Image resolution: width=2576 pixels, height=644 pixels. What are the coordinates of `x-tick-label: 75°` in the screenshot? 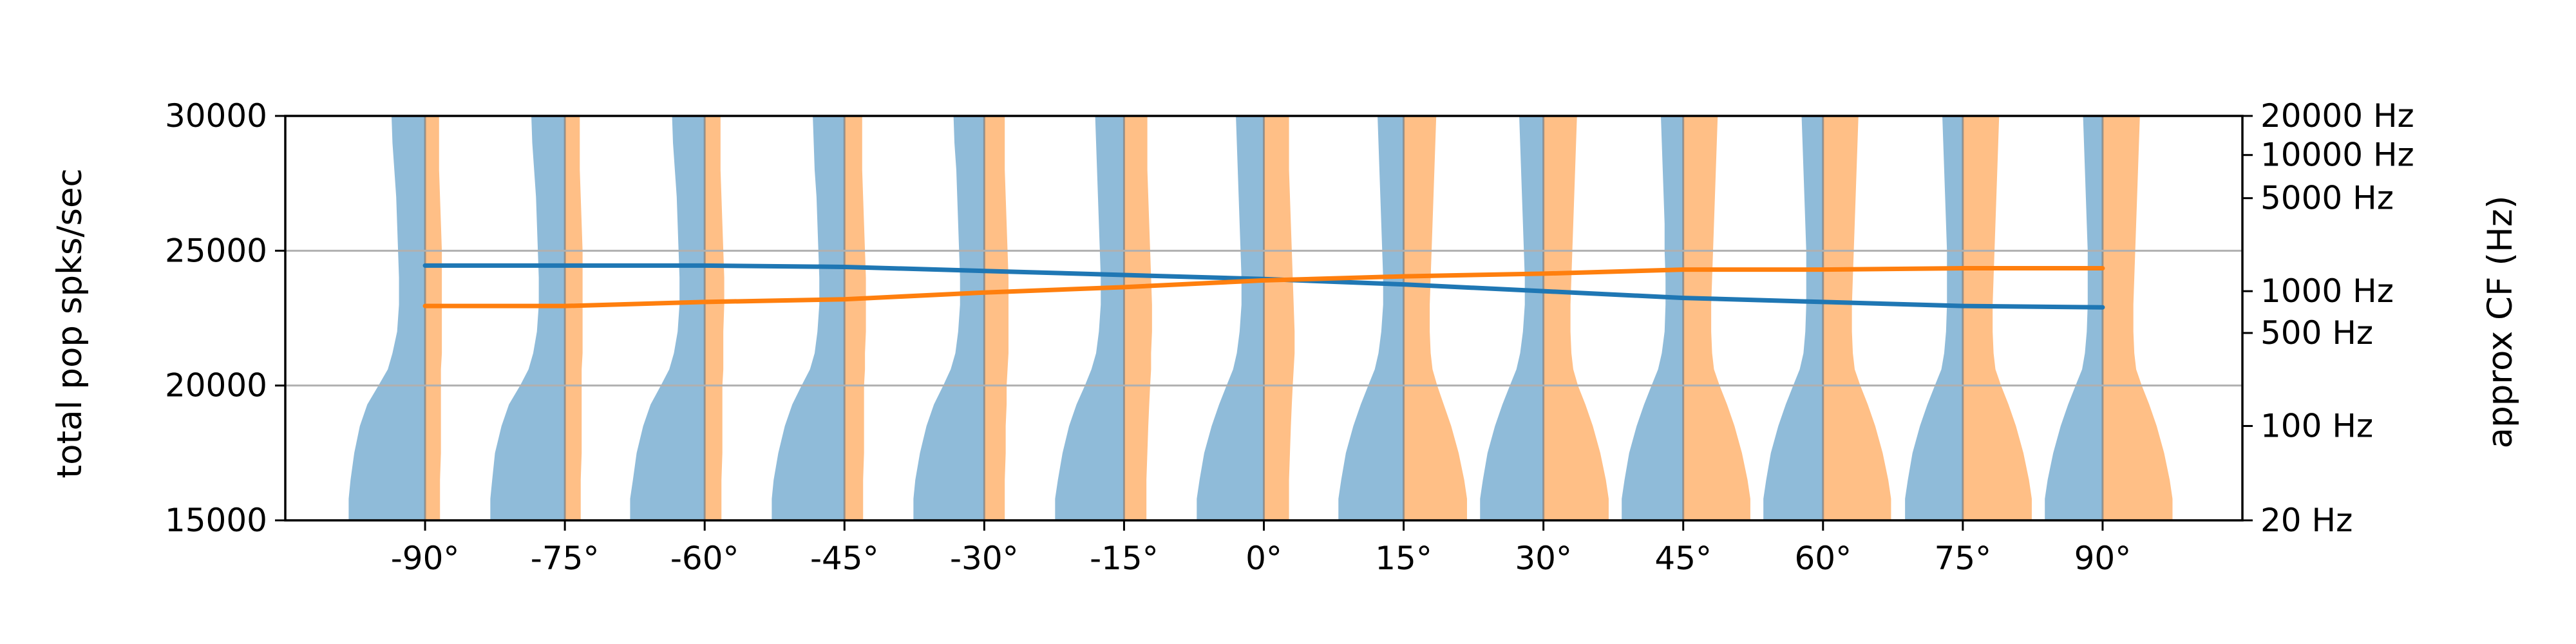 It's located at (1964, 558).